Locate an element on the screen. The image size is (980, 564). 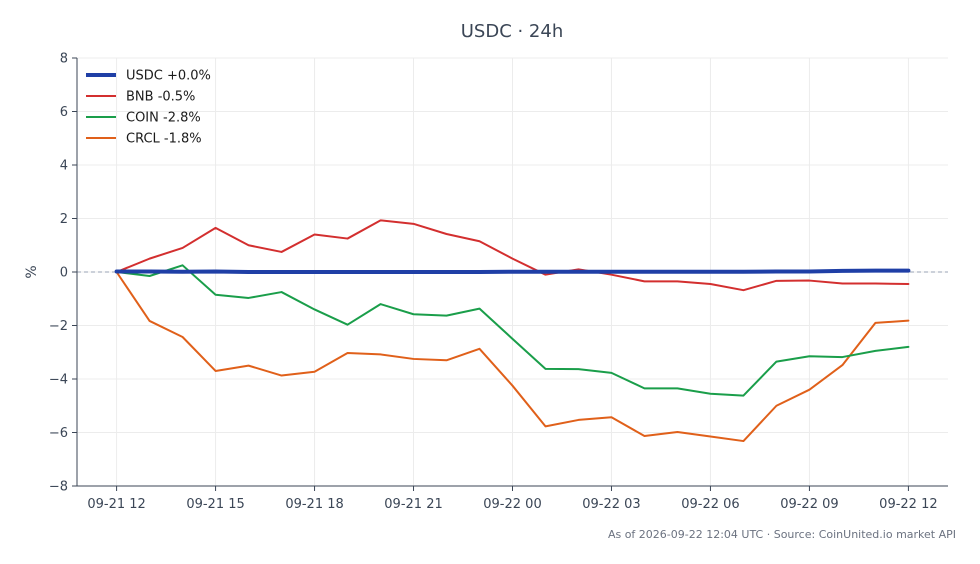
legend-label: USDC +0.0% is located at coordinates (168, 76).